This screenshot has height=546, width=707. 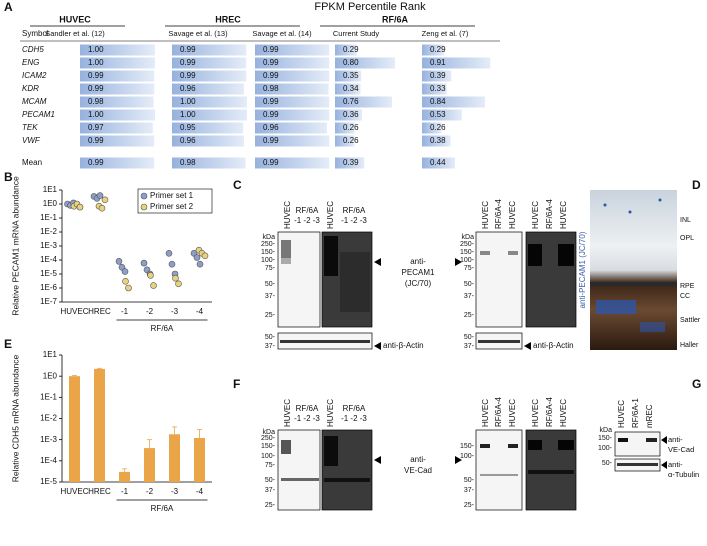 I want to click on retina-image, so click(x=633, y=270).